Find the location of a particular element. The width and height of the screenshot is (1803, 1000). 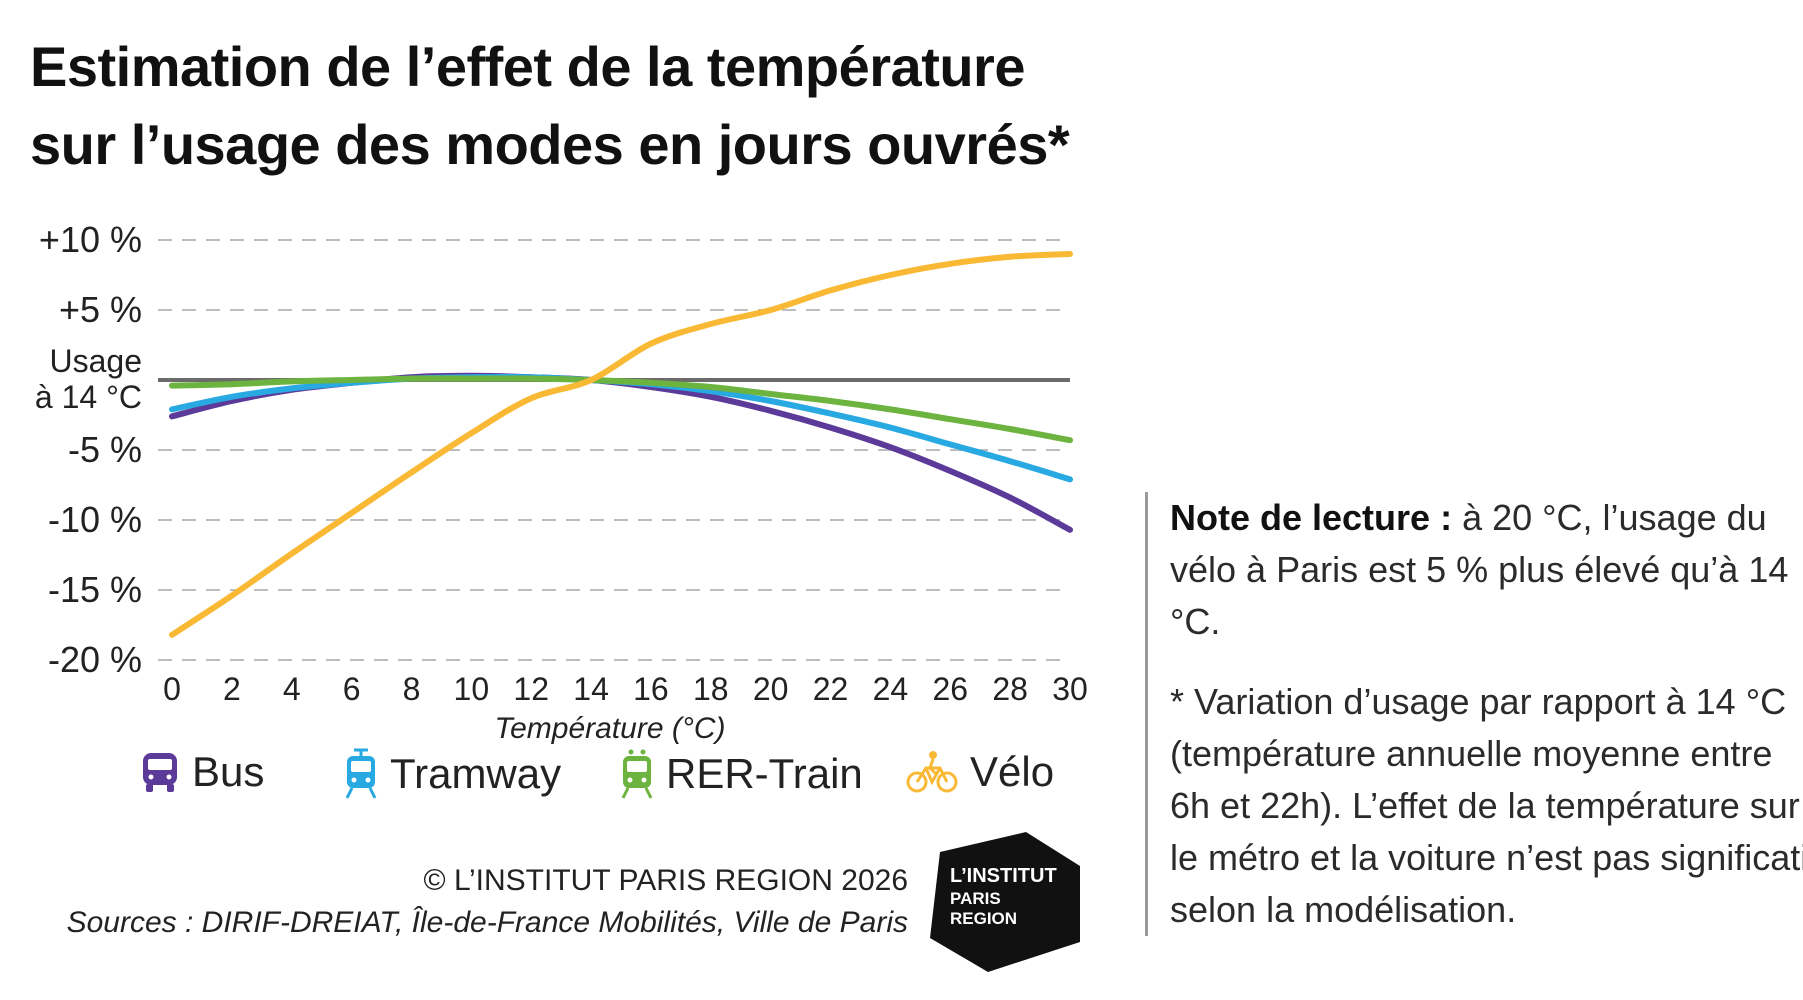

chart-title-line-1: Estimation de l’effet de la température is located at coordinates (527, 66).